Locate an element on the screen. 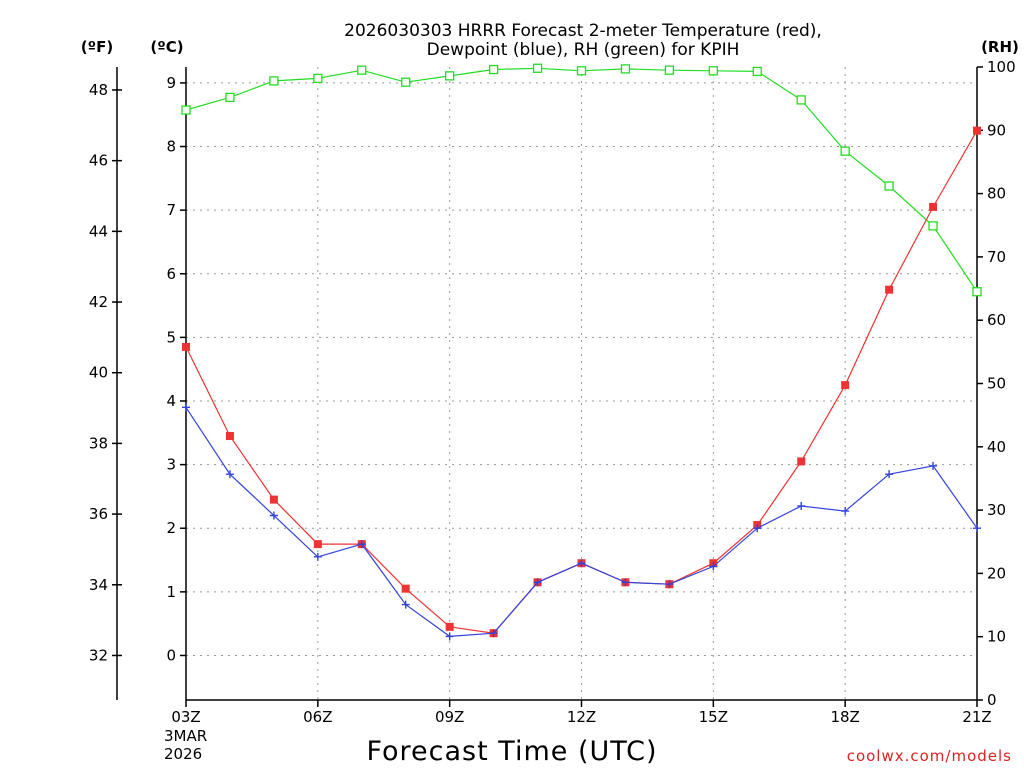  celsius-tick-label: 9 is located at coordinates (171, 83).